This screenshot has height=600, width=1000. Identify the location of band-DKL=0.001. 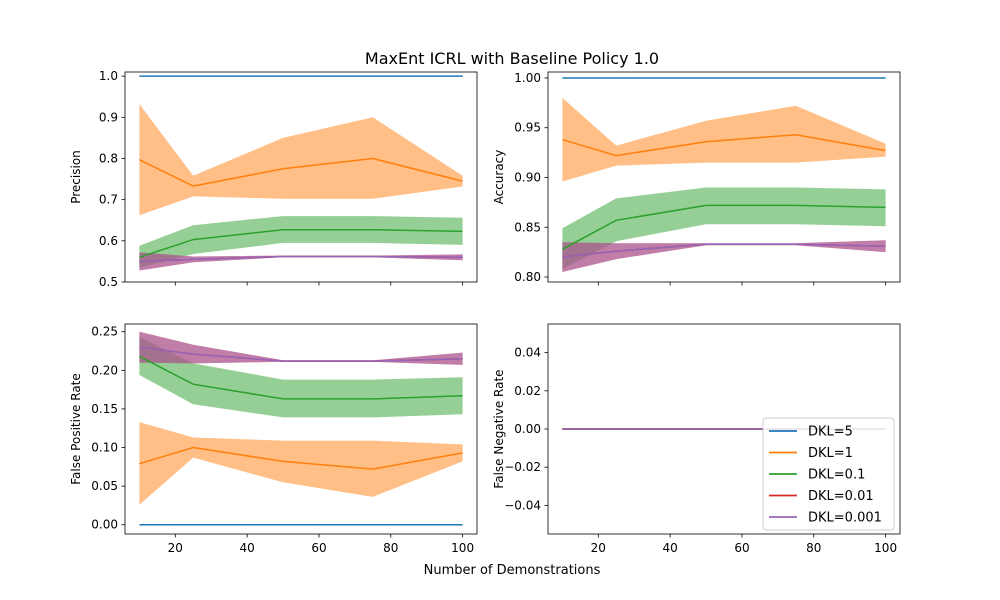
(724, 256).